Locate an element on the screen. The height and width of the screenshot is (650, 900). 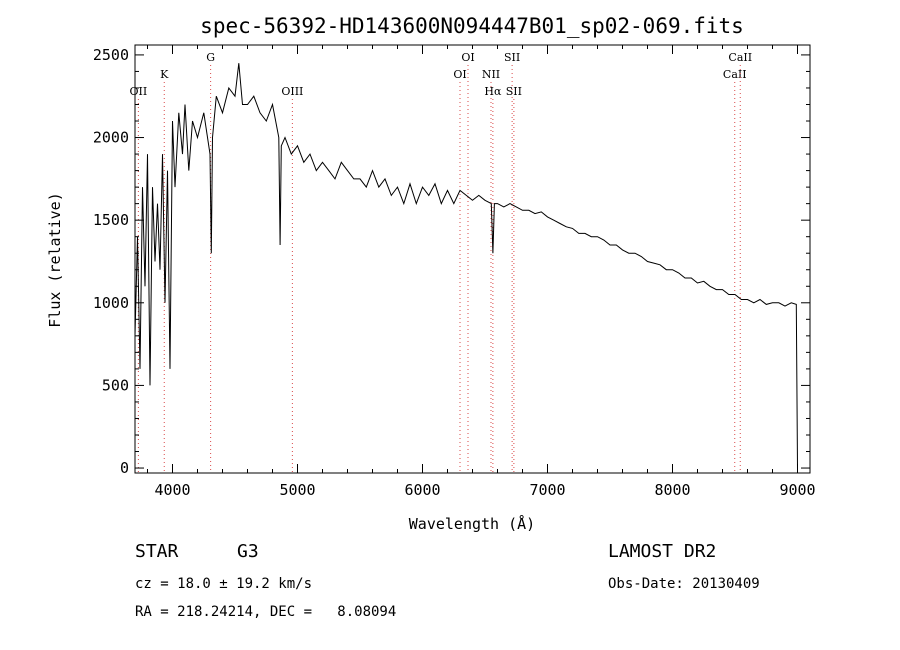
x-tick-label: 8000 is located at coordinates (672, 490).